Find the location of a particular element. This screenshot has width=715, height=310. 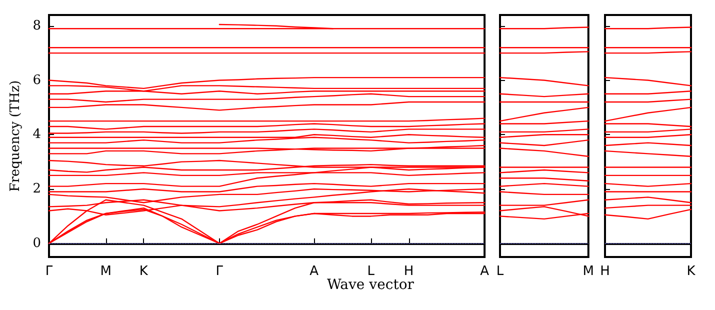

x-axis-title: Wave vector is located at coordinates (370, 285).